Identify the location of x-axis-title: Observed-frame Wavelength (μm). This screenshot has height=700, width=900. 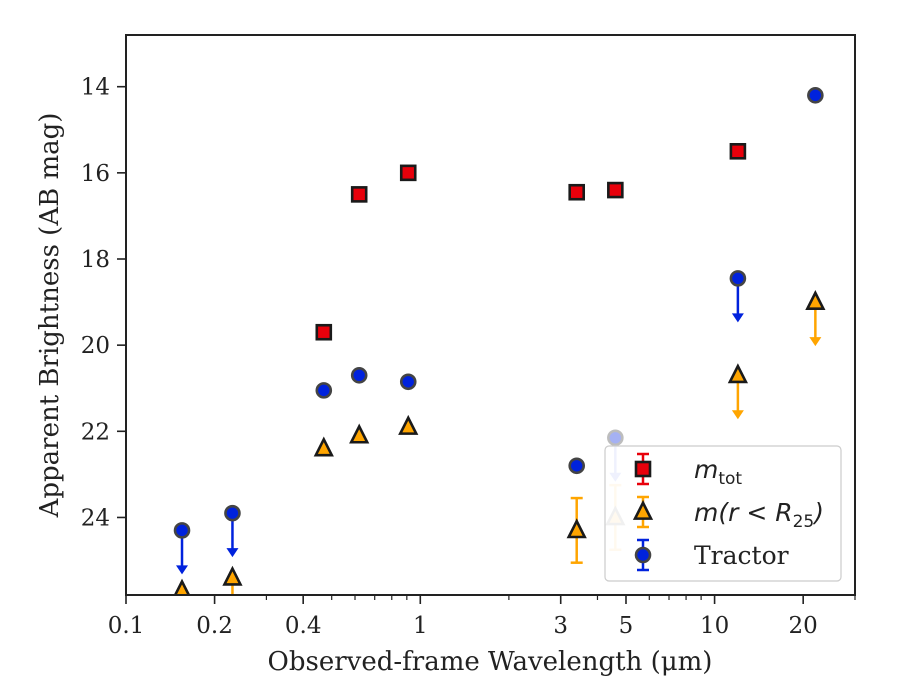
(490, 662).